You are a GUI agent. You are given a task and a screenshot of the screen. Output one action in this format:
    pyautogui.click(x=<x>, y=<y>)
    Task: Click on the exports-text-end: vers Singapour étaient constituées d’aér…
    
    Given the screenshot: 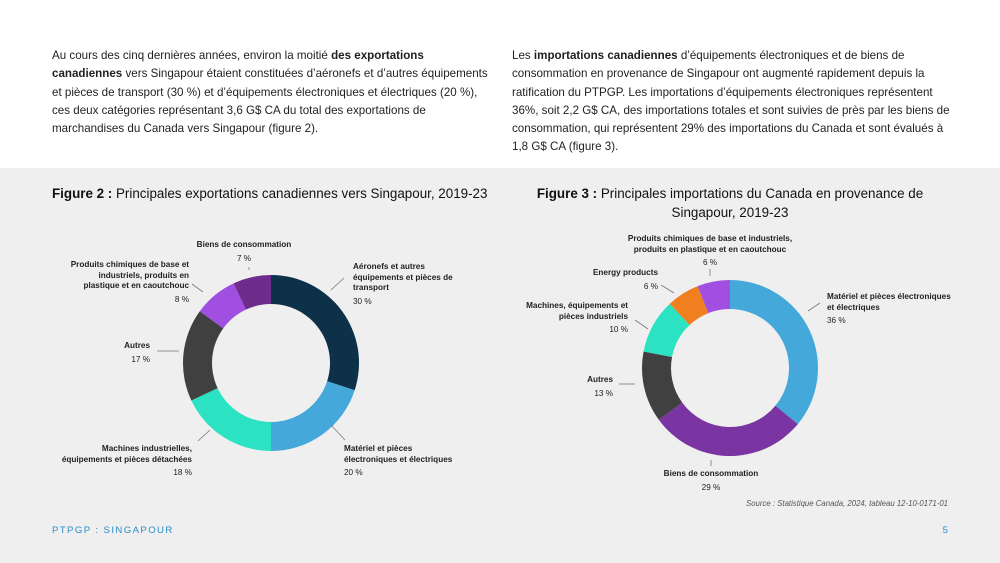 What is the action you would take?
    pyautogui.click(x=270, y=101)
    